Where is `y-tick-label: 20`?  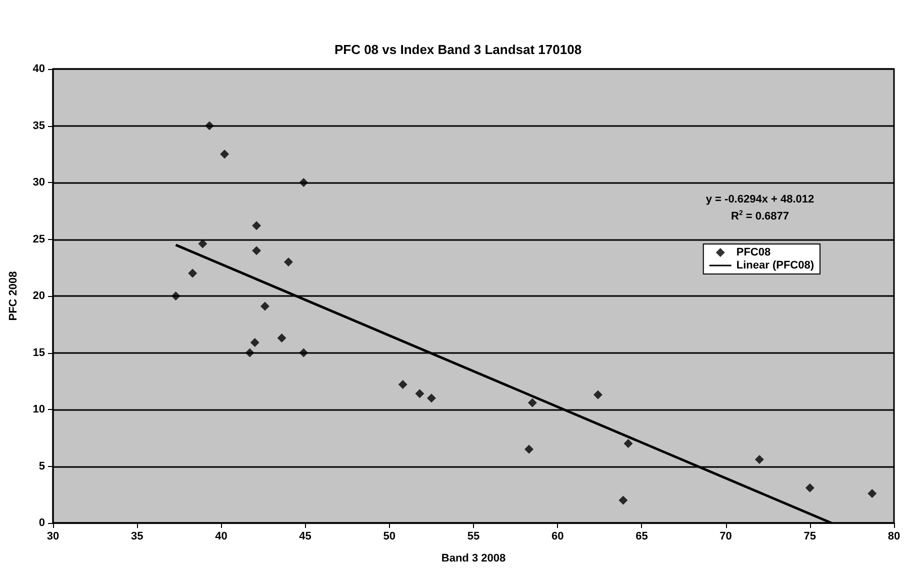
y-tick-label: 20 is located at coordinates (38, 296).